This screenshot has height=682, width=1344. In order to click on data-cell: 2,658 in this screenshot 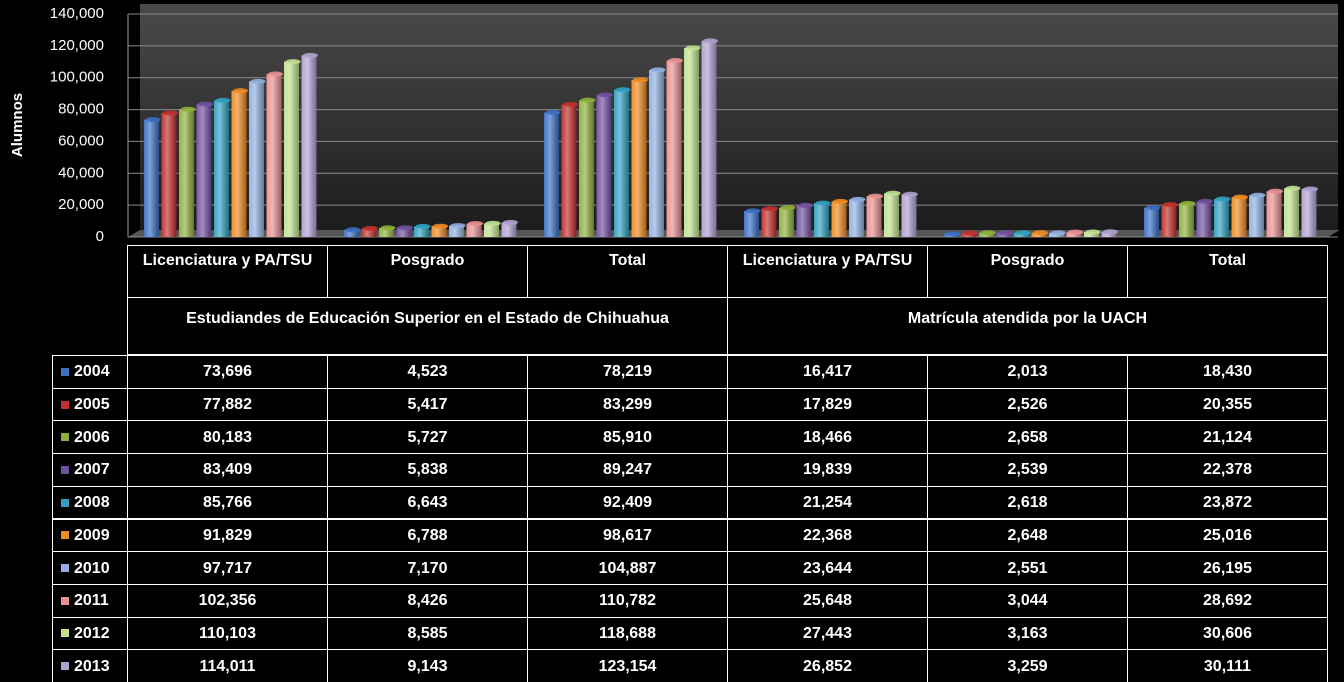, I will do `click(1027, 437)`.